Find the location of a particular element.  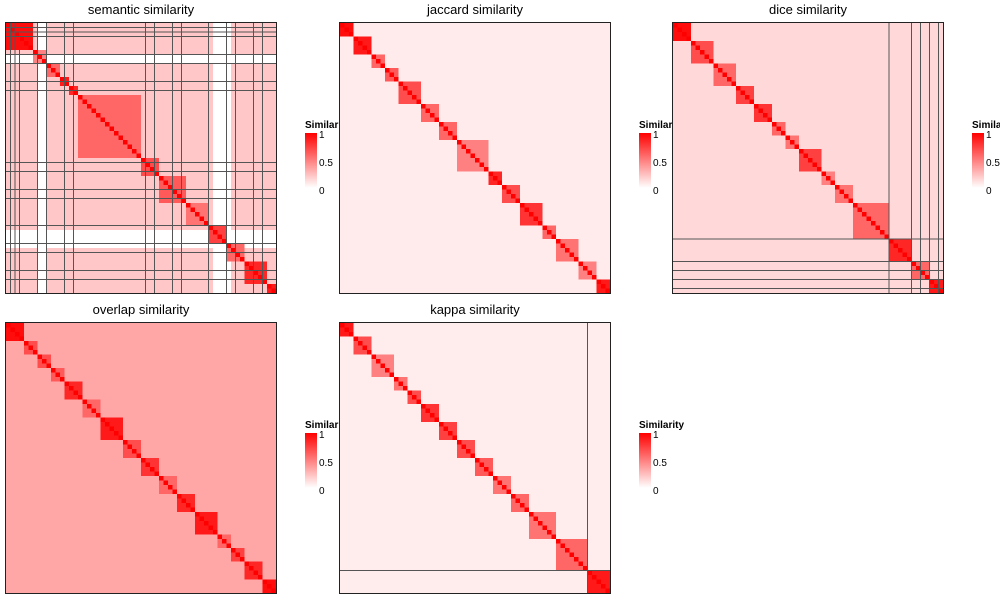

legend-tick-05: 0.5 is located at coordinates (326, 163).